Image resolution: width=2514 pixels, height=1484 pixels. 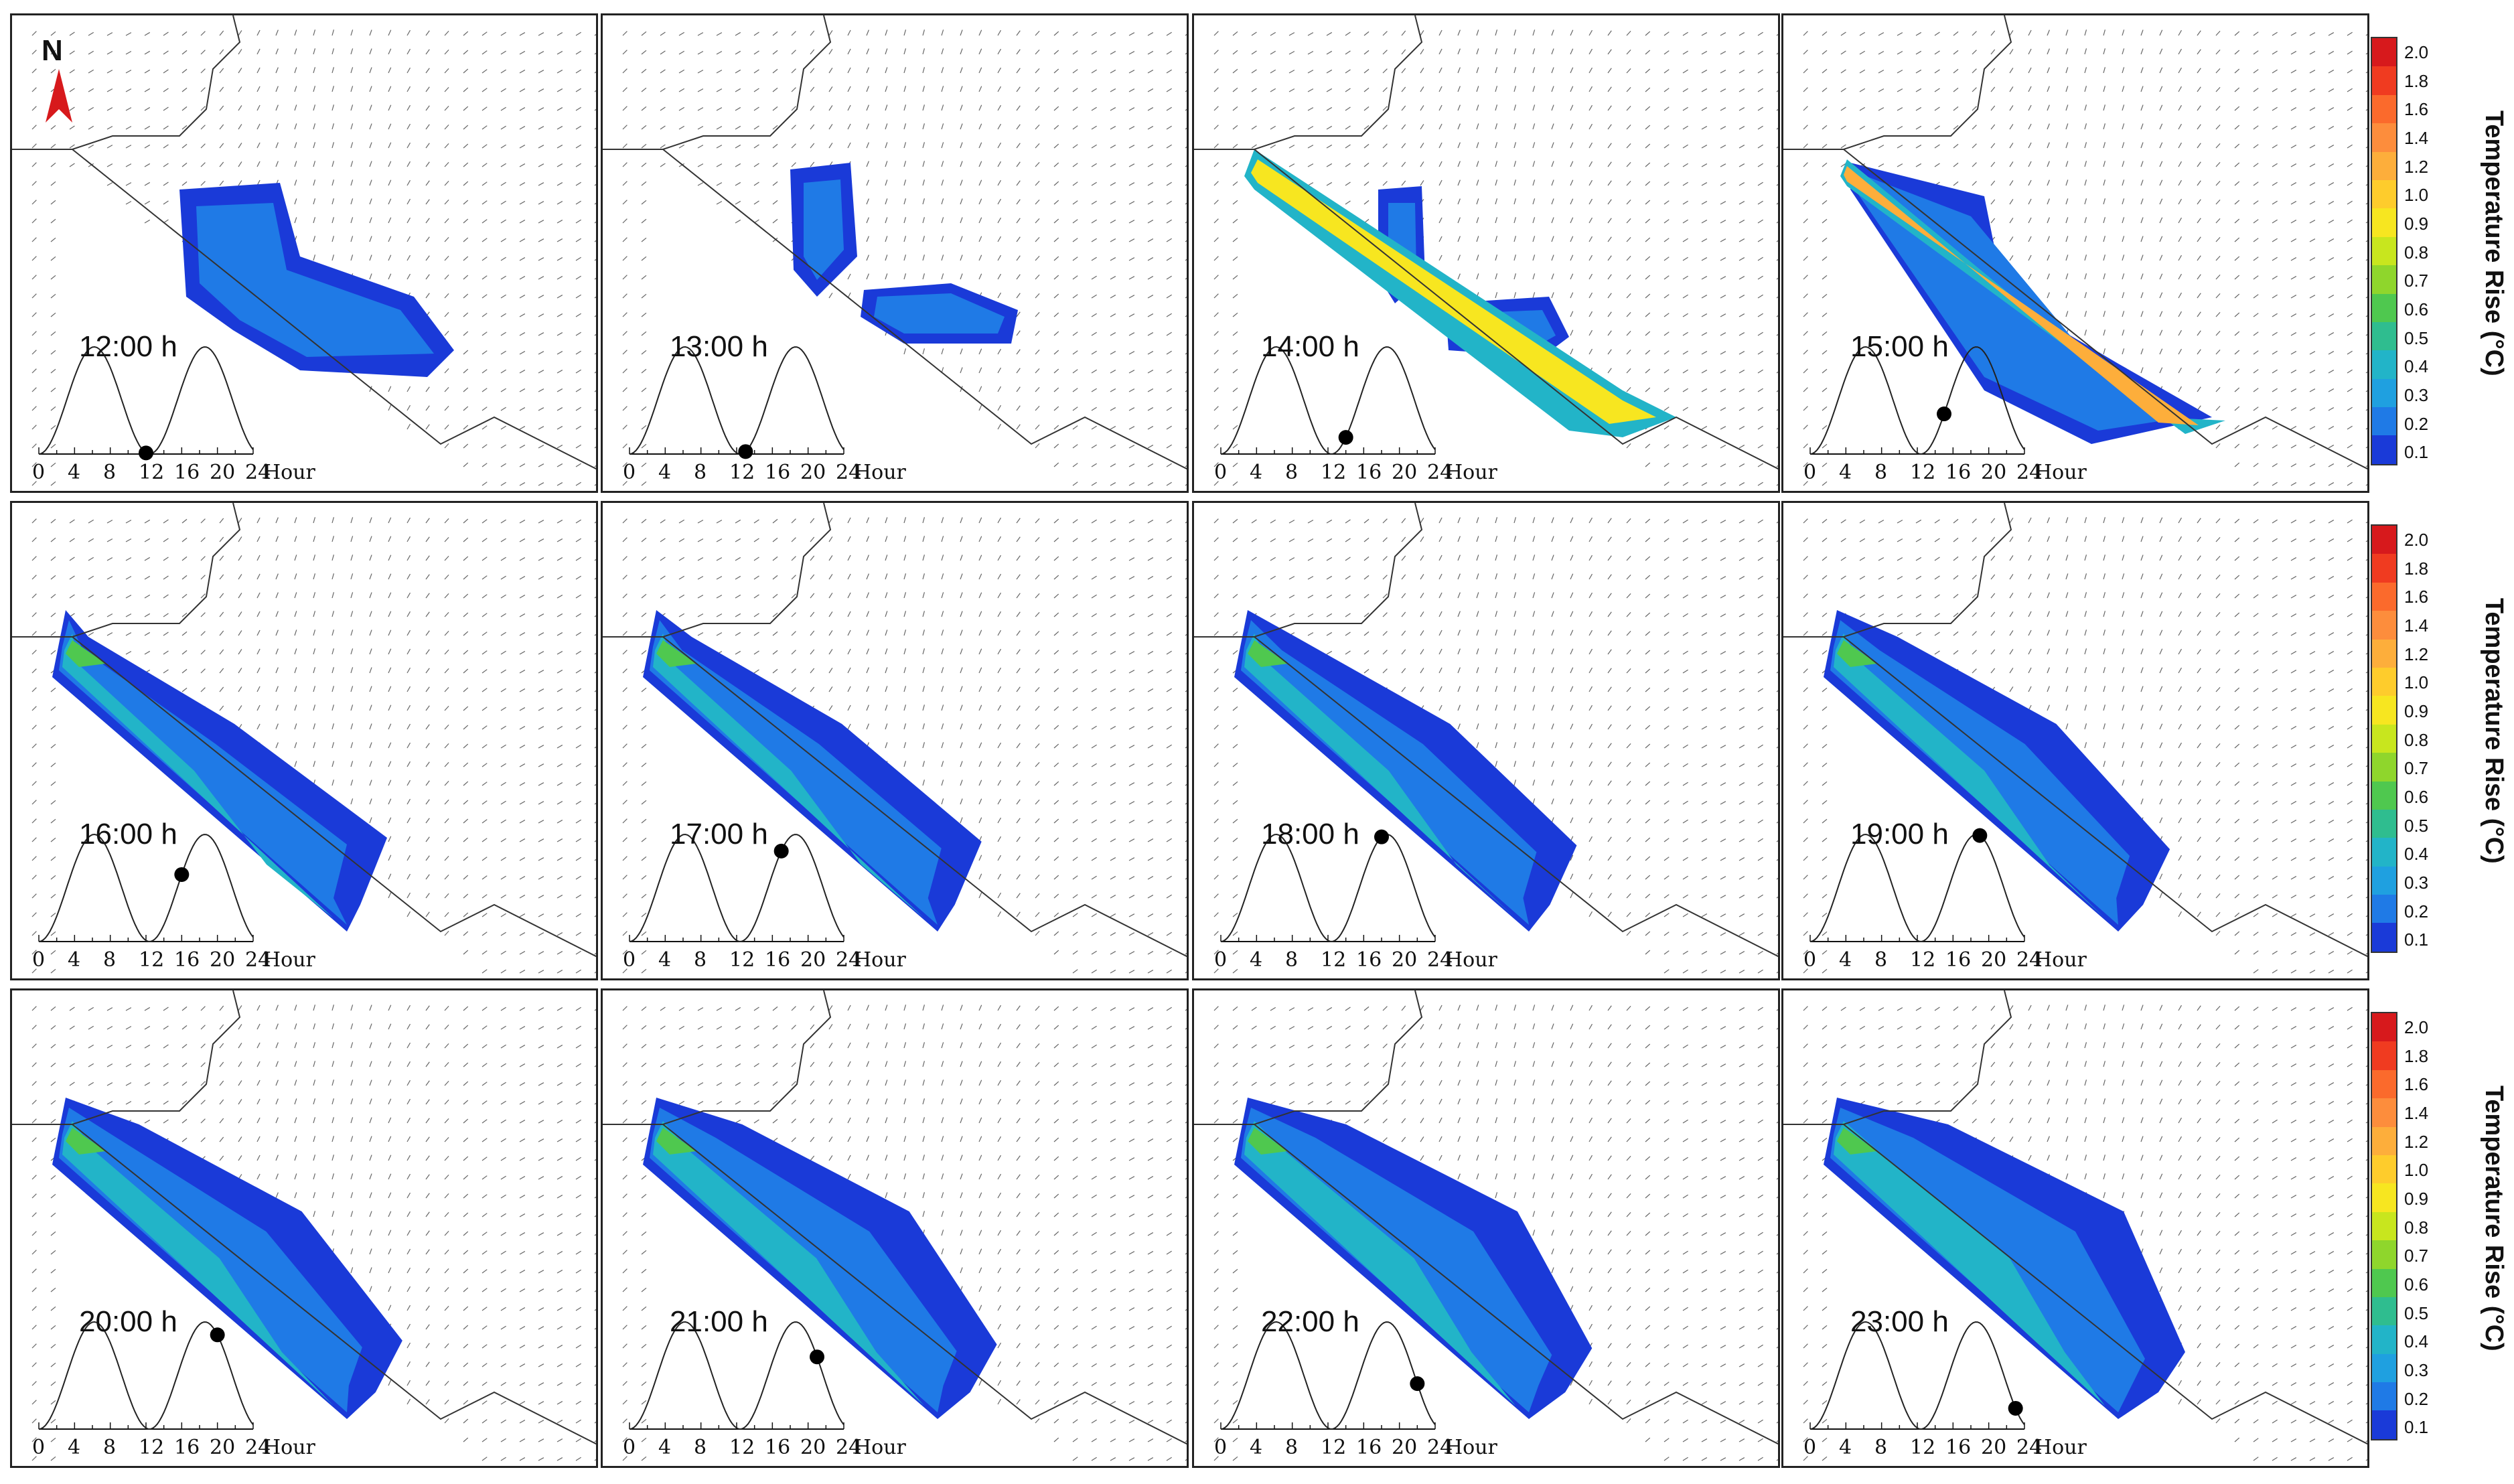 I want to click on colorbar-level-label: 1.0, so click(x=2417, y=195).